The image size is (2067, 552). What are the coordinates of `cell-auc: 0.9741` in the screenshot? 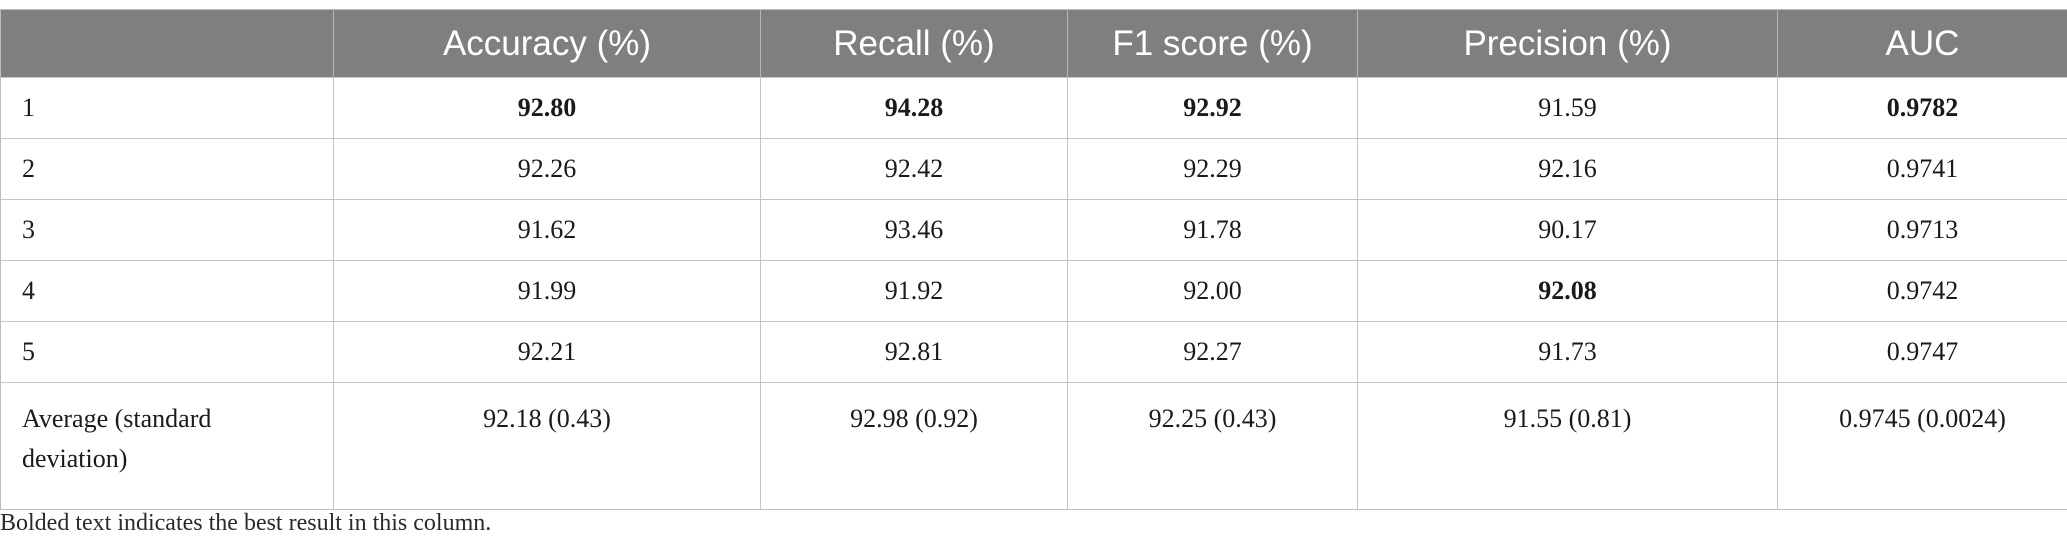 It's located at (1922, 169).